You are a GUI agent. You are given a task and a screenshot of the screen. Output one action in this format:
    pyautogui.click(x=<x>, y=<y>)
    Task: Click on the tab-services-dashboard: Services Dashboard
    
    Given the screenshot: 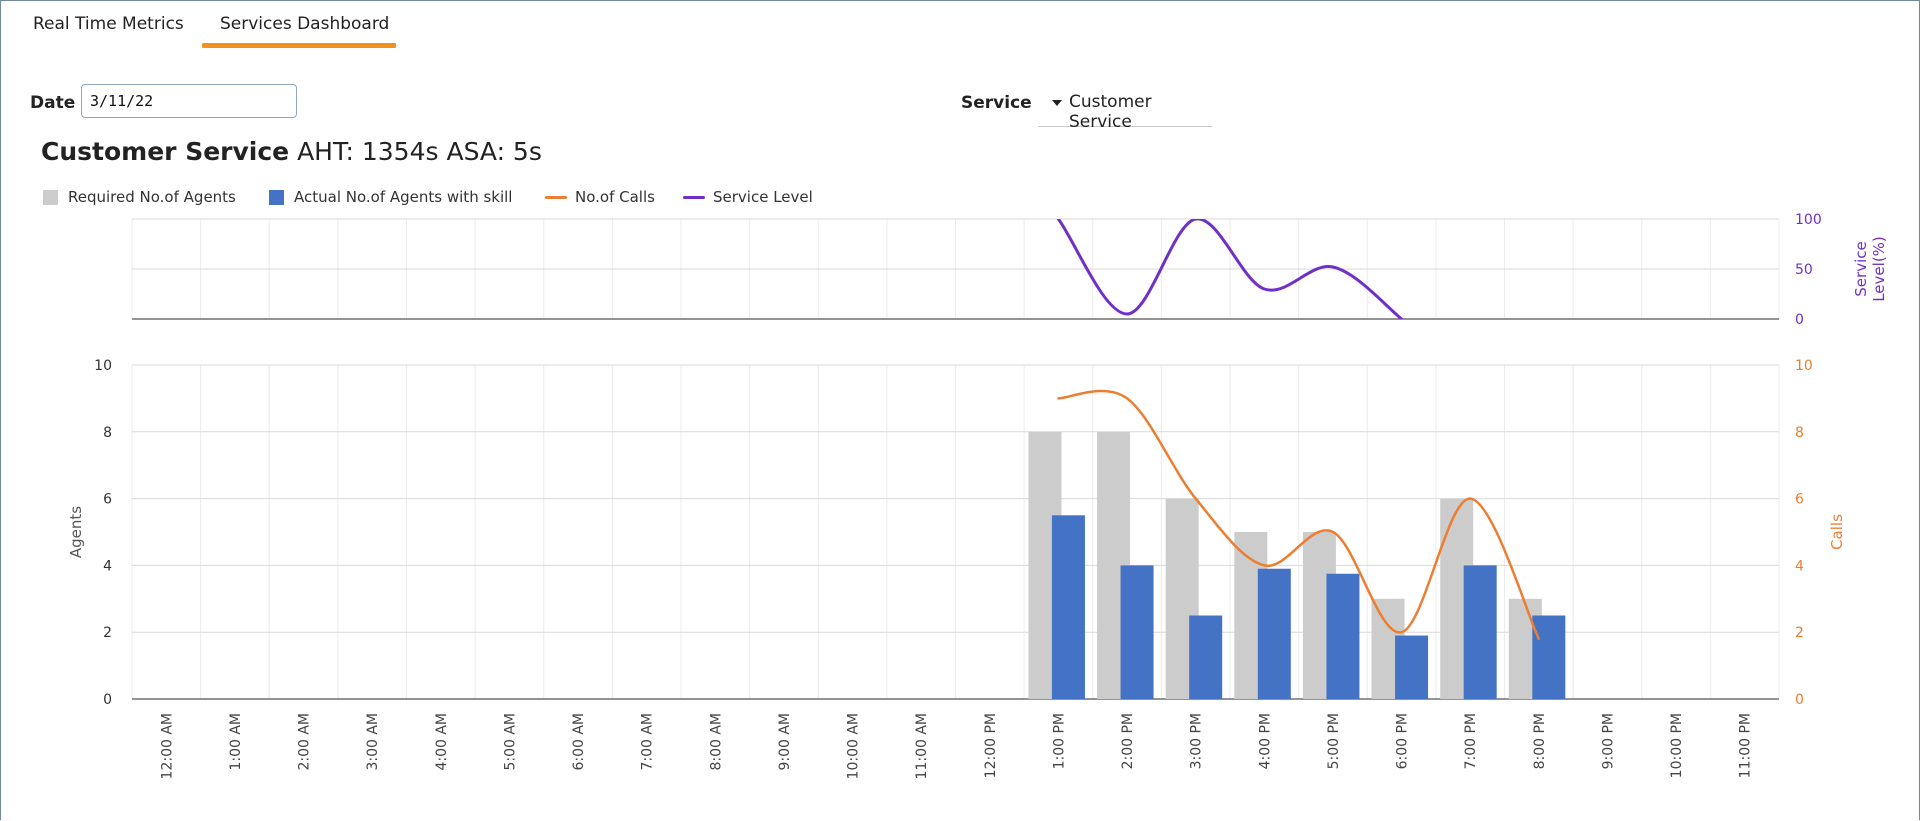 What is the action you would take?
    pyautogui.click(x=305, y=24)
    